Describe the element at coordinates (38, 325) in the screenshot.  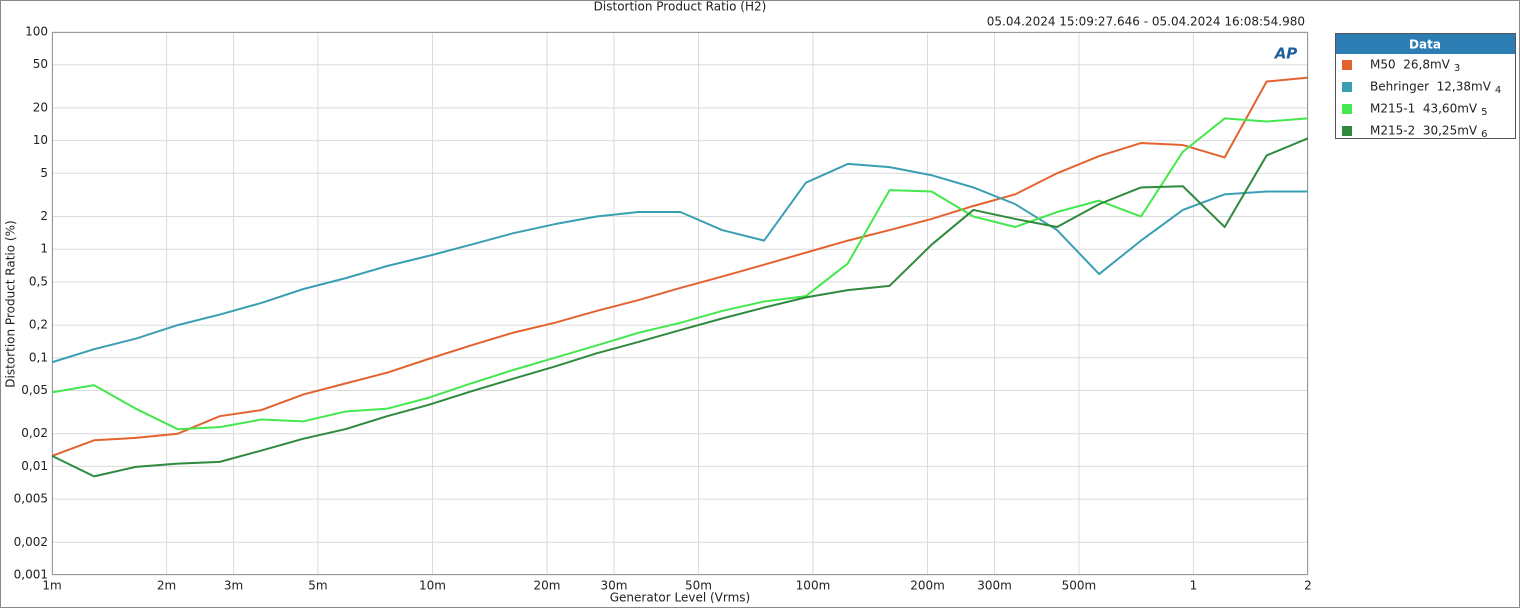
I see `y-tick-label: 0,2` at that location.